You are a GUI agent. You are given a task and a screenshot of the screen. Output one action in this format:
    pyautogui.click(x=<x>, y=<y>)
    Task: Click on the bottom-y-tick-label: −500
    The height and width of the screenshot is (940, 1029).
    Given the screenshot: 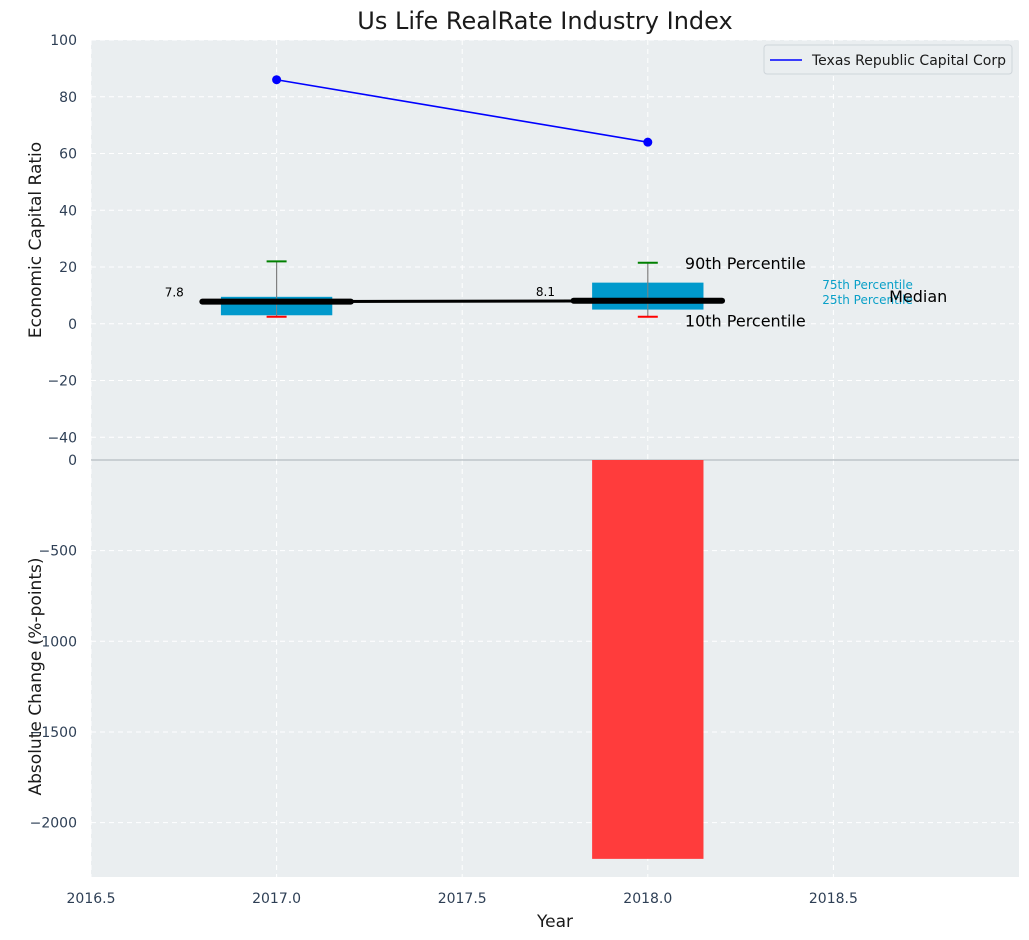 What is the action you would take?
    pyautogui.click(x=58, y=552)
    